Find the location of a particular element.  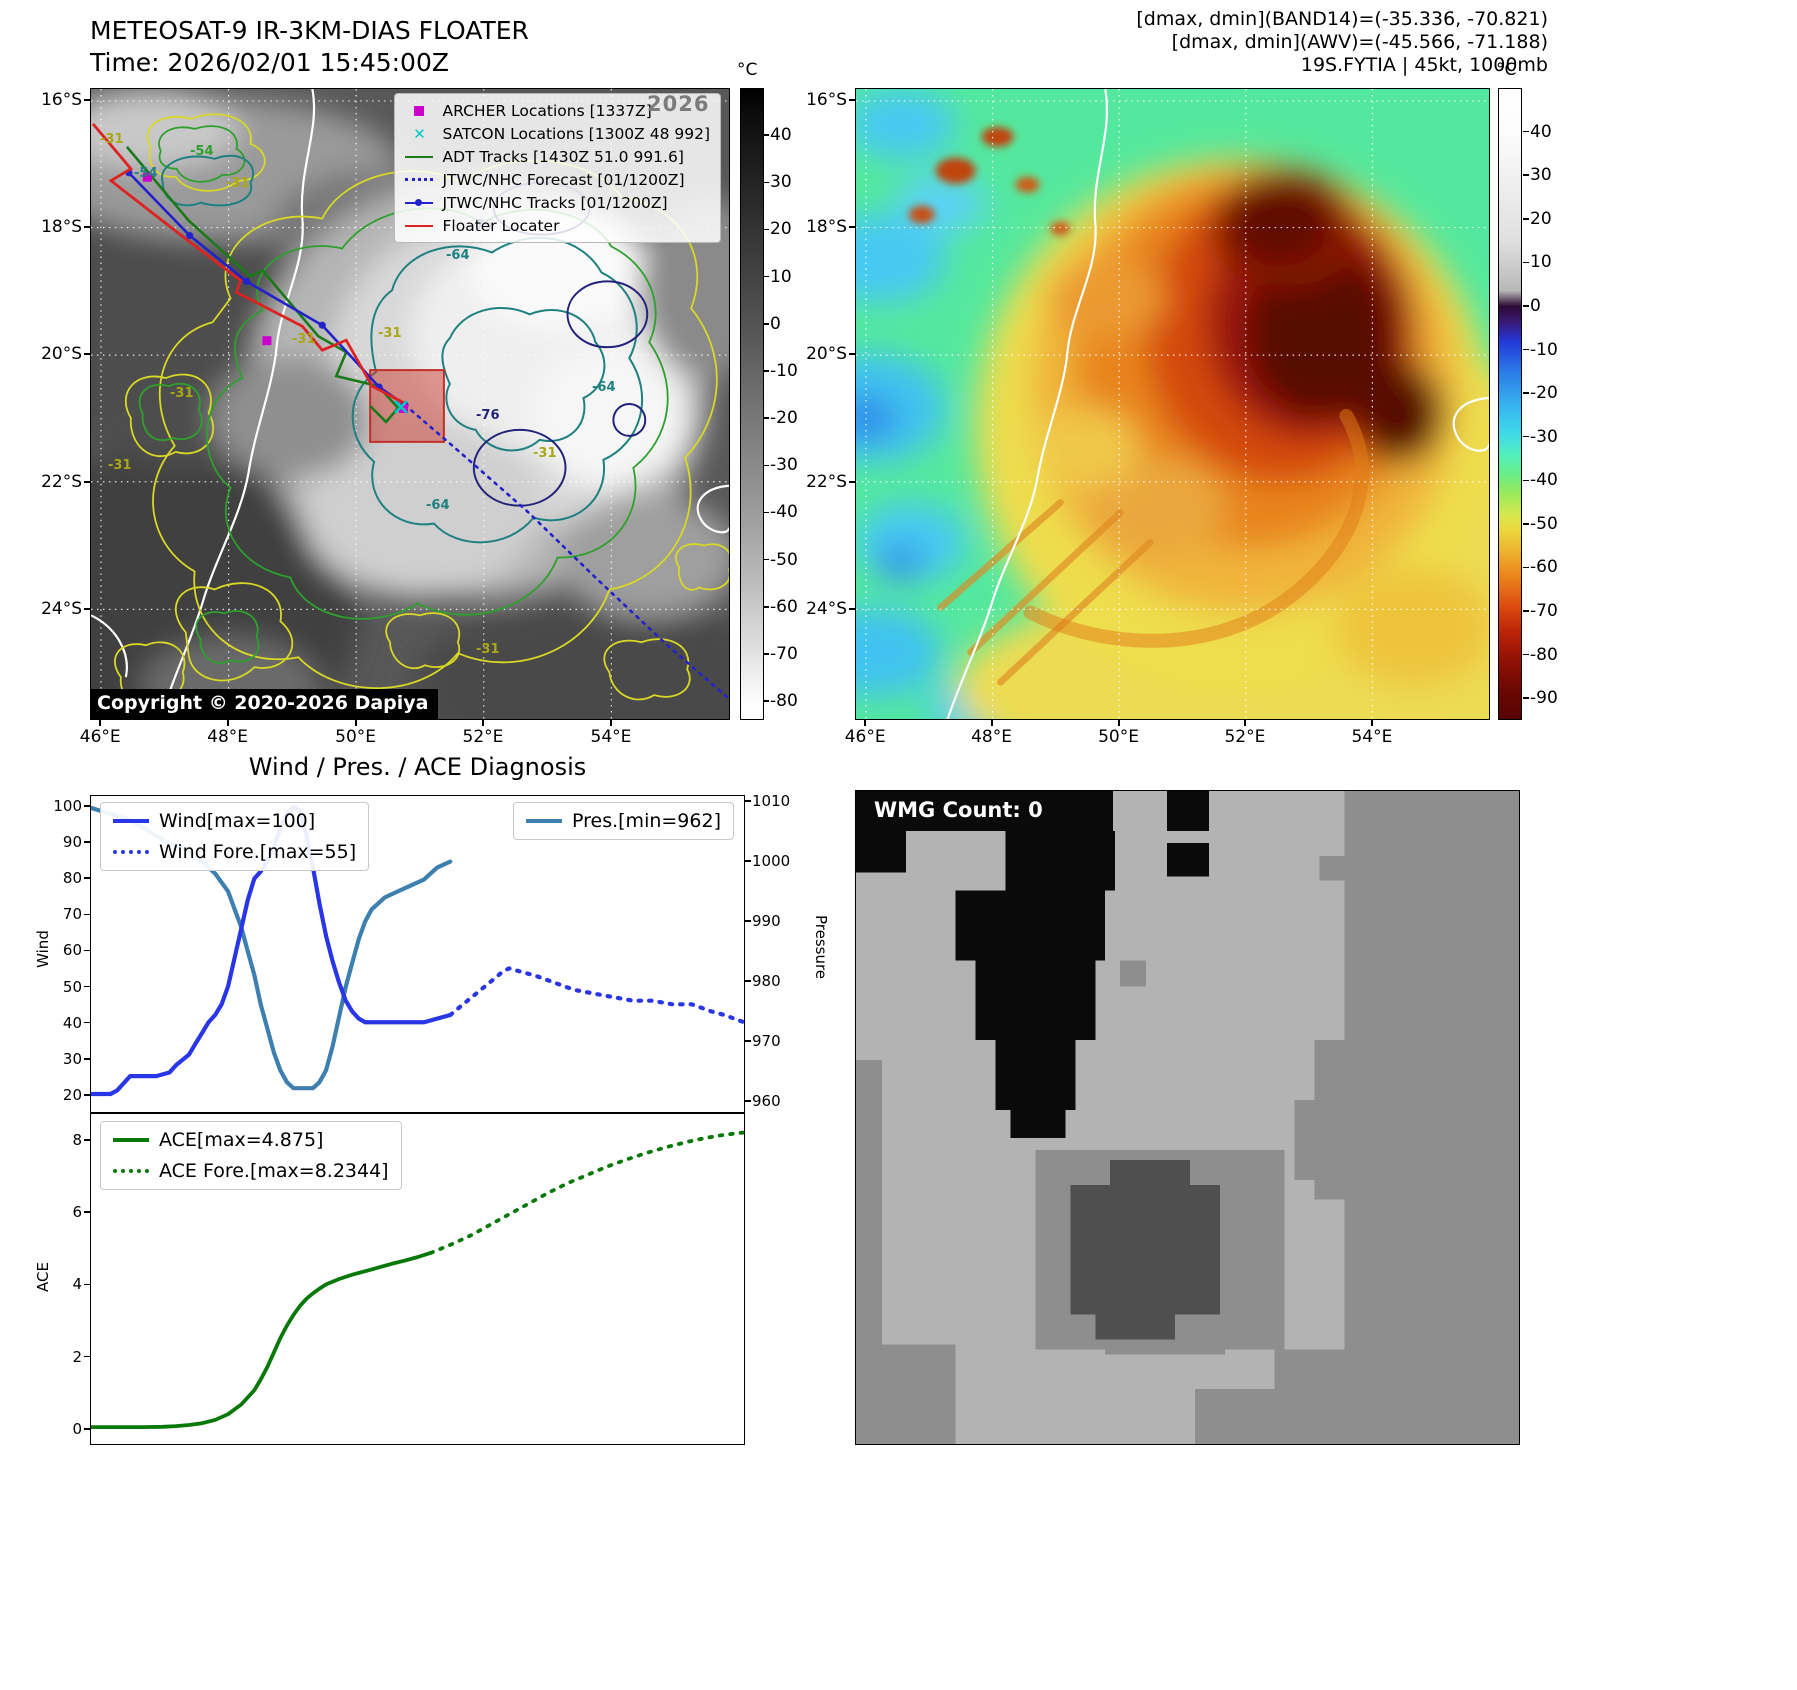

pressure-legend-label: Pres.[min=962] is located at coordinates (646, 821).